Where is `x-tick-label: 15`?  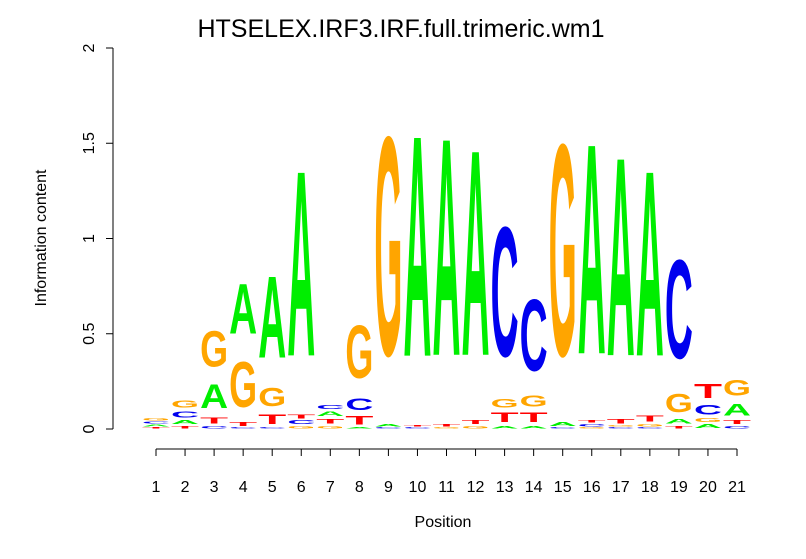
x-tick-label: 15 is located at coordinates (563, 487).